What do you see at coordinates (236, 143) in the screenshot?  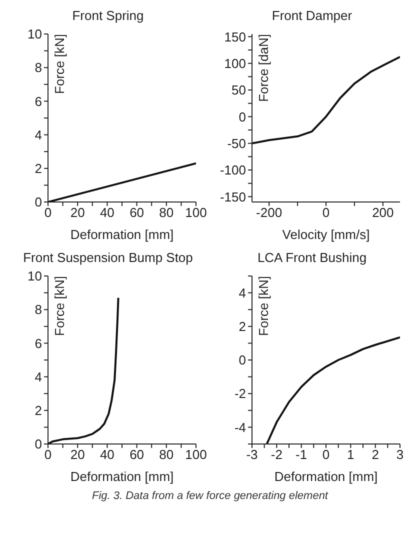 I see `y-tick-label: -50` at bounding box center [236, 143].